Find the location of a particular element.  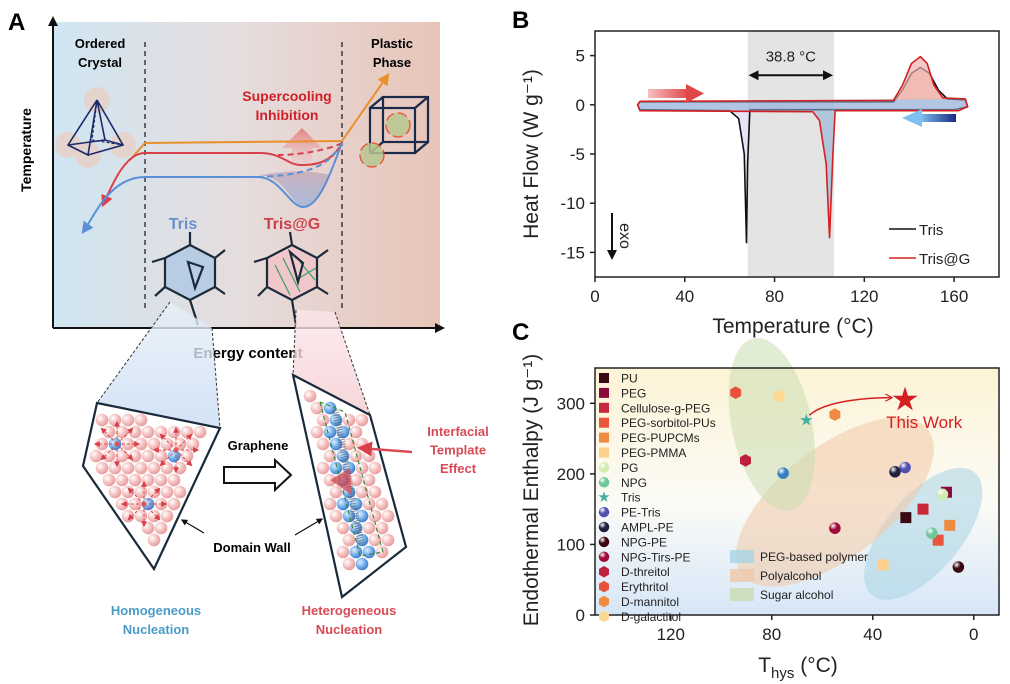

region-legend-label: PEG-based polymer is located at coordinates (814, 557).